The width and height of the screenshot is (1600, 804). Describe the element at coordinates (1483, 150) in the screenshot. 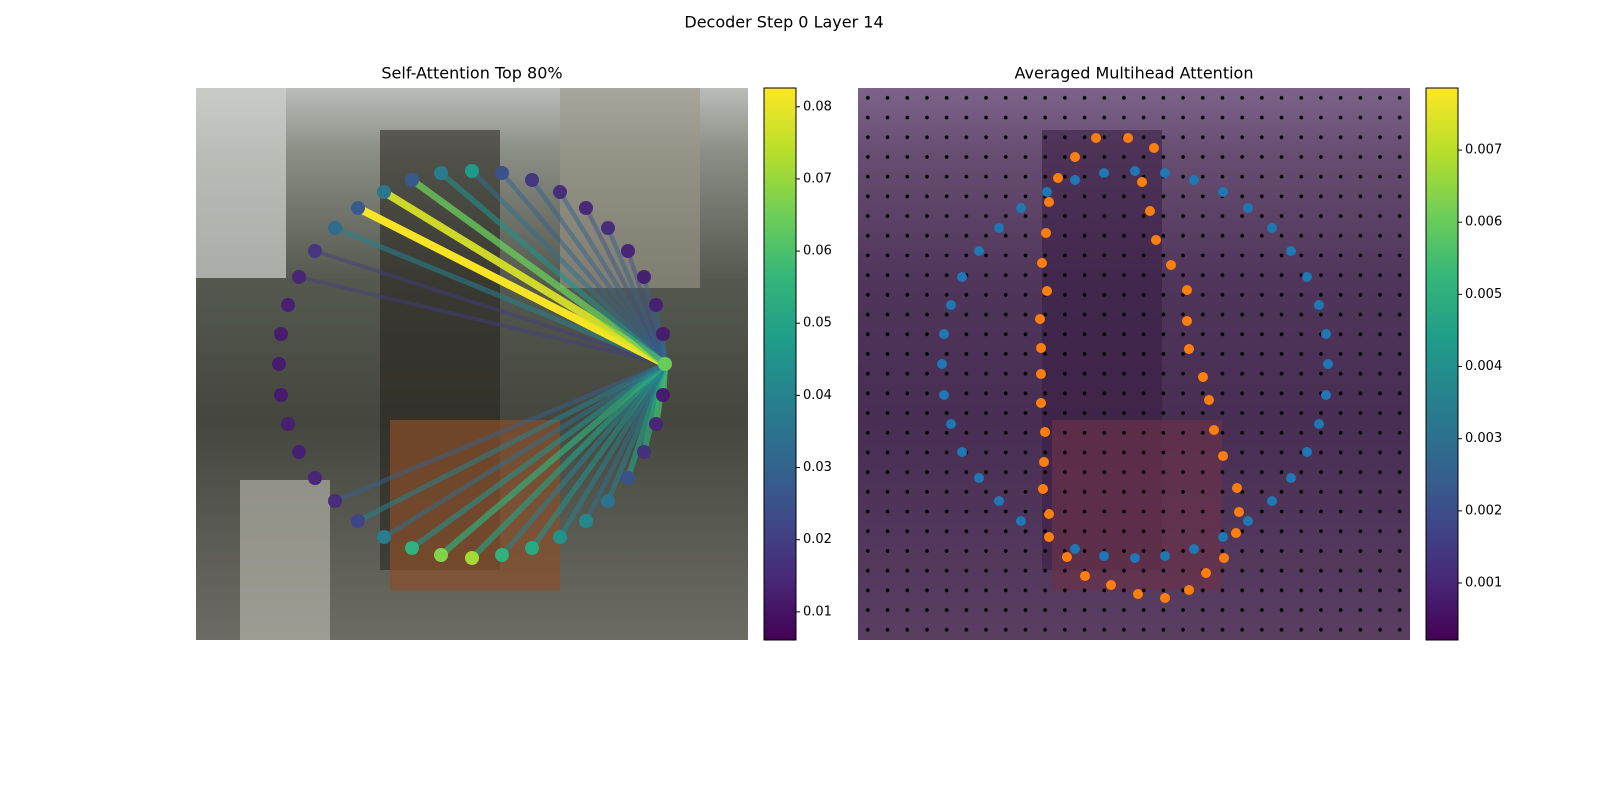

I see `colorbar-tick-label: 0.007` at that location.